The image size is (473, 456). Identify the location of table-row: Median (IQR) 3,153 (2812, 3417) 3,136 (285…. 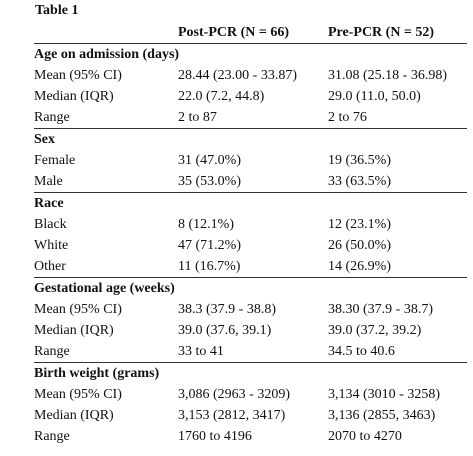
(250, 415).